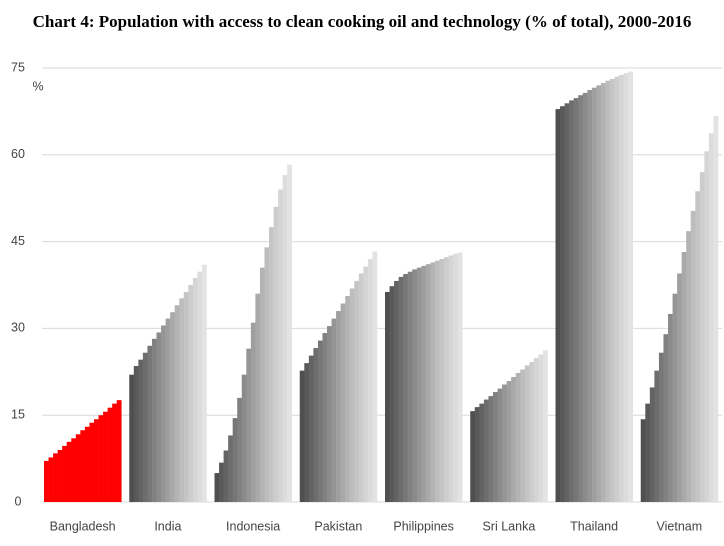  I want to click on y-tick-label: 75, so click(18, 67).